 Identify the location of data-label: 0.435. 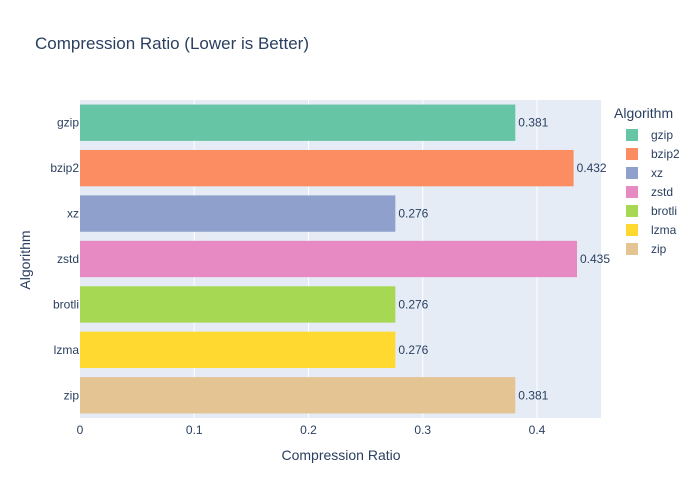
(595, 259).